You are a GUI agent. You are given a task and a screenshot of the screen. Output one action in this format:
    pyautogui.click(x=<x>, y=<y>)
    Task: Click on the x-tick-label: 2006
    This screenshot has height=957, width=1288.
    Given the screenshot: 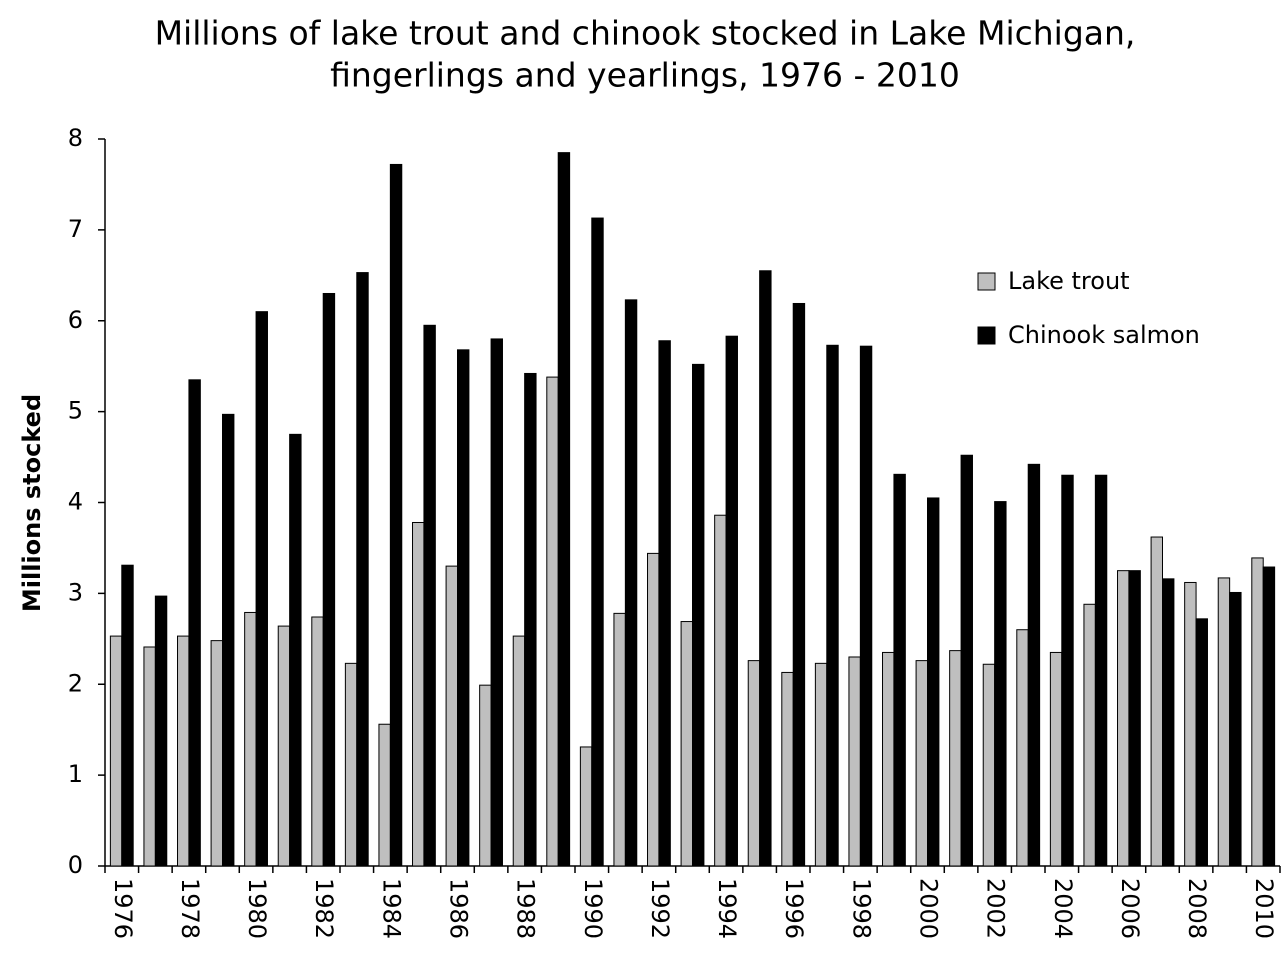 What is the action you would take?
    pyautogui.click(x=1130, y=908)
    